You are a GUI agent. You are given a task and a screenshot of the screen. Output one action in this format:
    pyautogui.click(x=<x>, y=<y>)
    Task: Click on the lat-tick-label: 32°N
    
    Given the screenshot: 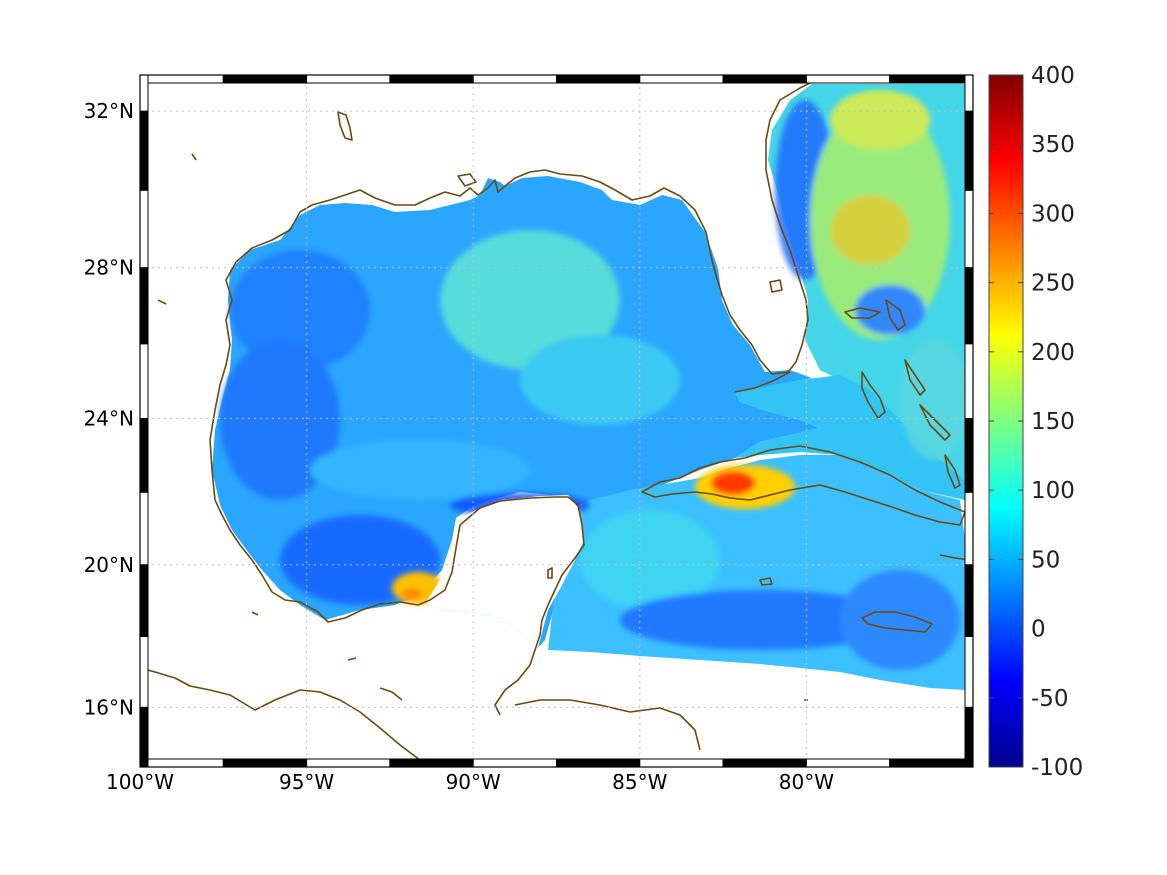 What is the action you would take?
    pyautogui.click(x=109, y=111)
    